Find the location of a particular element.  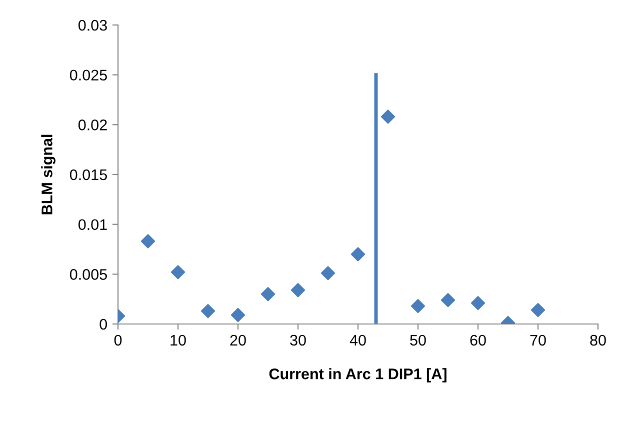

x-tick-label: 80 is located at coordinates (598, 340).